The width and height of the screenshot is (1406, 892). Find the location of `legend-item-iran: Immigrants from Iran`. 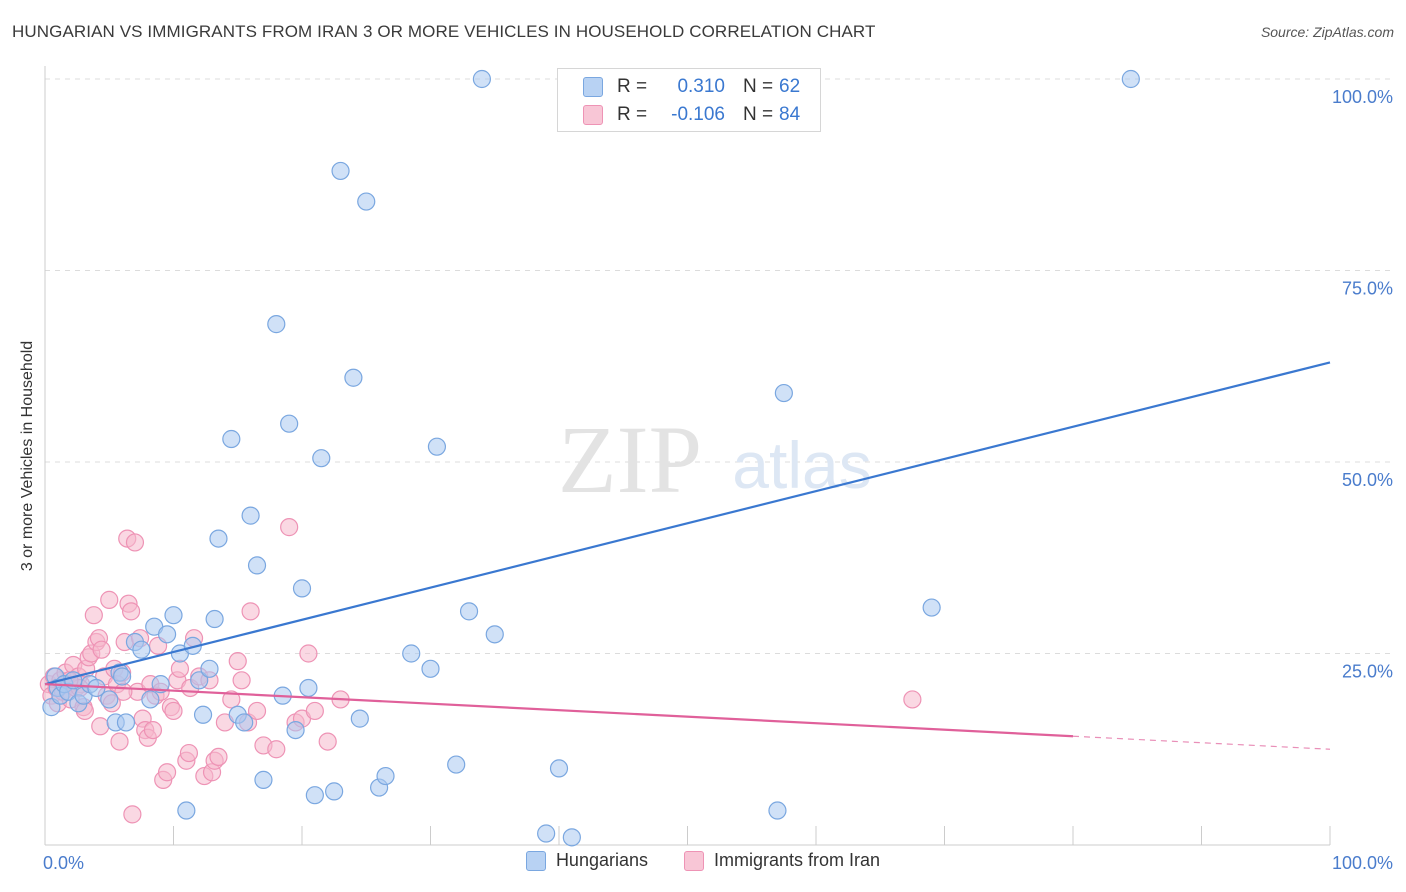

legend-item-iran: Immigrants from Iran is located at coordinates (782, 860).